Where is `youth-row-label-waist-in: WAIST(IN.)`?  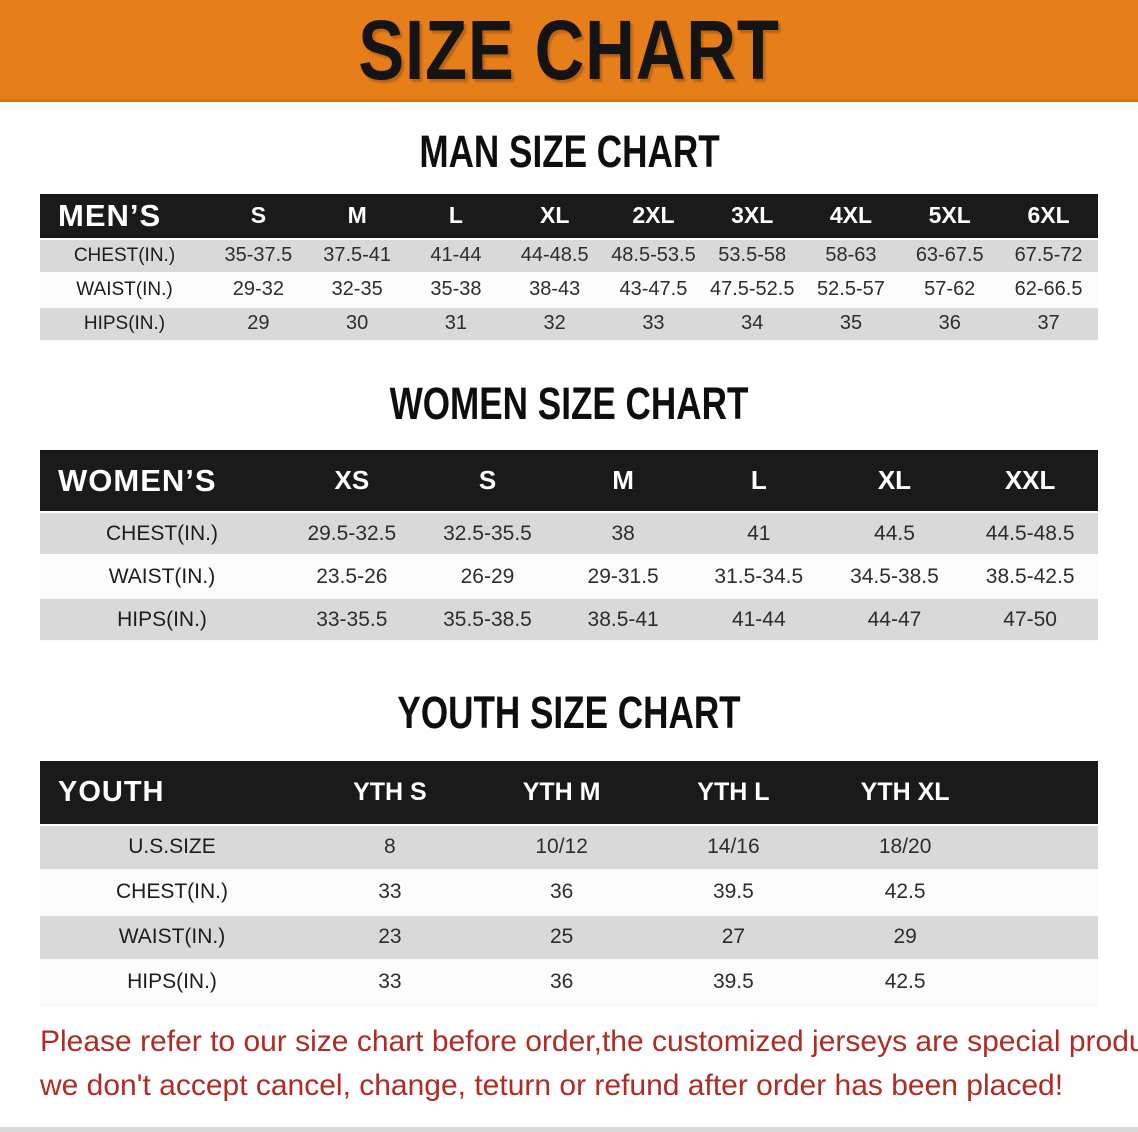 youth-row-label-waist-in: WAIST(IN.) is located at coordinates (172, 936).